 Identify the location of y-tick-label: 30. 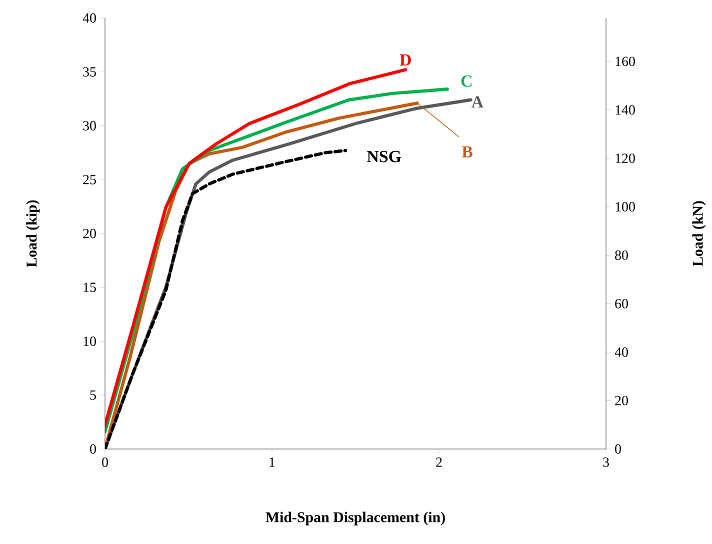
(89, 125).